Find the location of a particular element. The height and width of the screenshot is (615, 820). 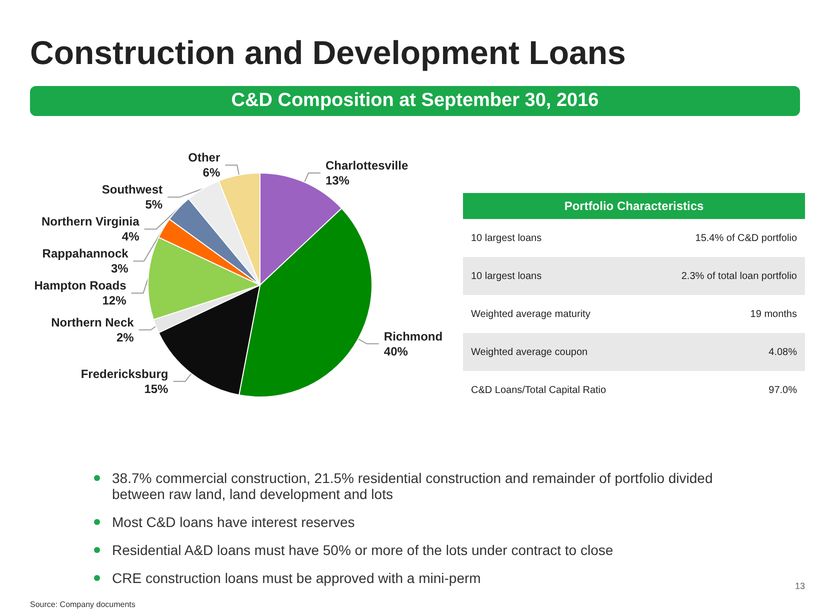

slice-label: Hampton Roads is located at coordinates (80, 285).